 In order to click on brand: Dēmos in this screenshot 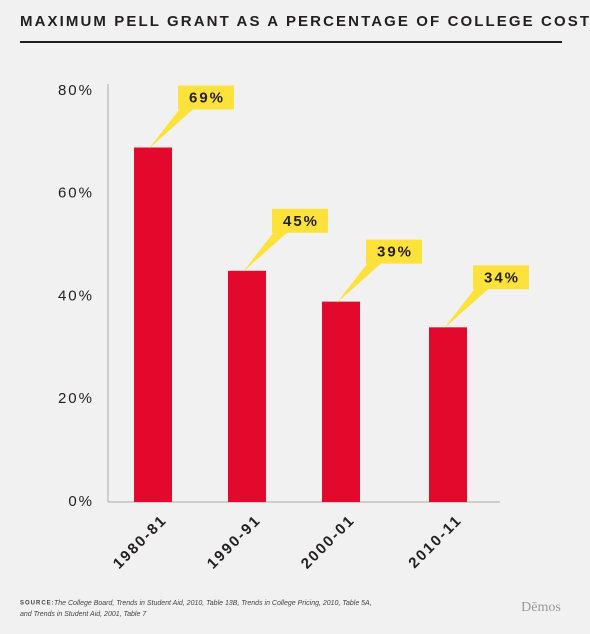, I will do `click(541, 607)`.